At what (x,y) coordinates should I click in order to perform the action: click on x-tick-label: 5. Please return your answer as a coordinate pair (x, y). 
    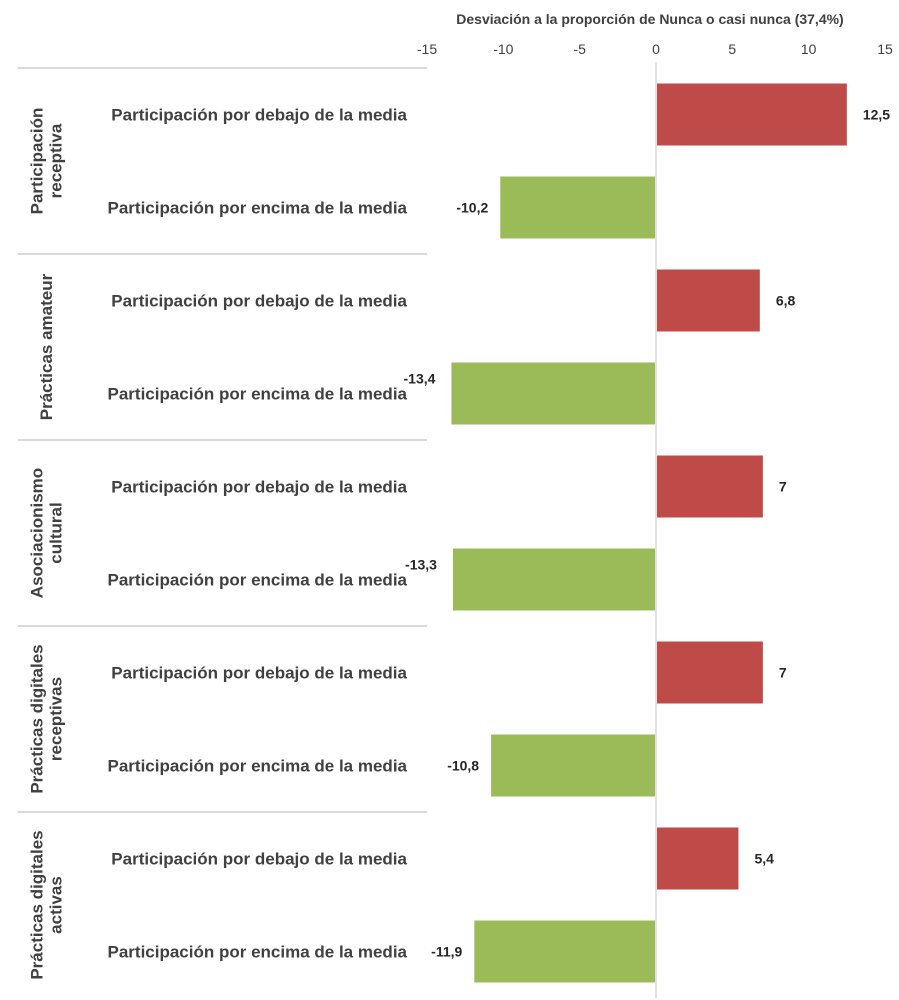
    Looking at the image, I should click on (732, 49).